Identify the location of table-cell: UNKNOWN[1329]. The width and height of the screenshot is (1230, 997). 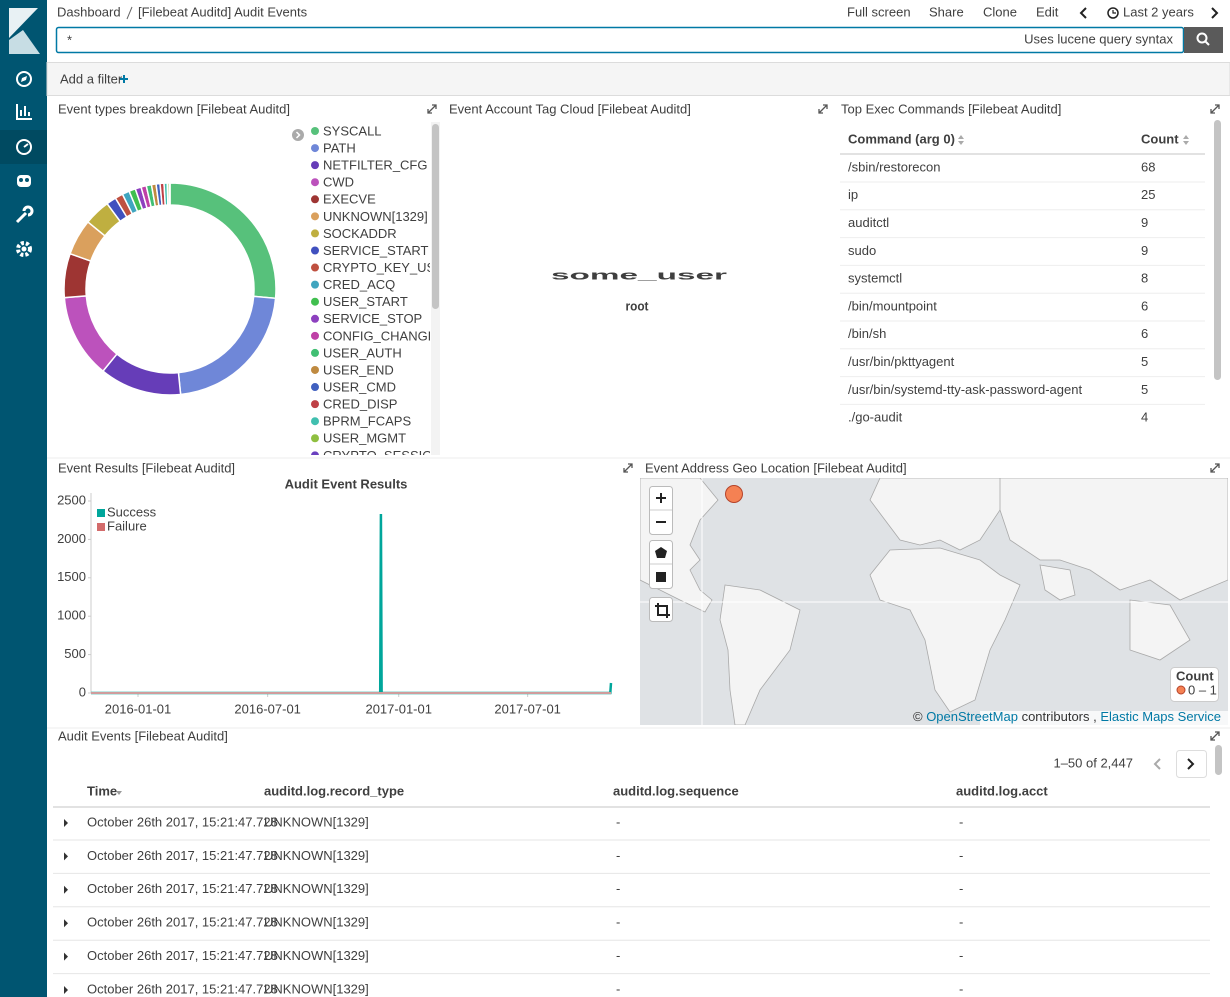
(316, 821).